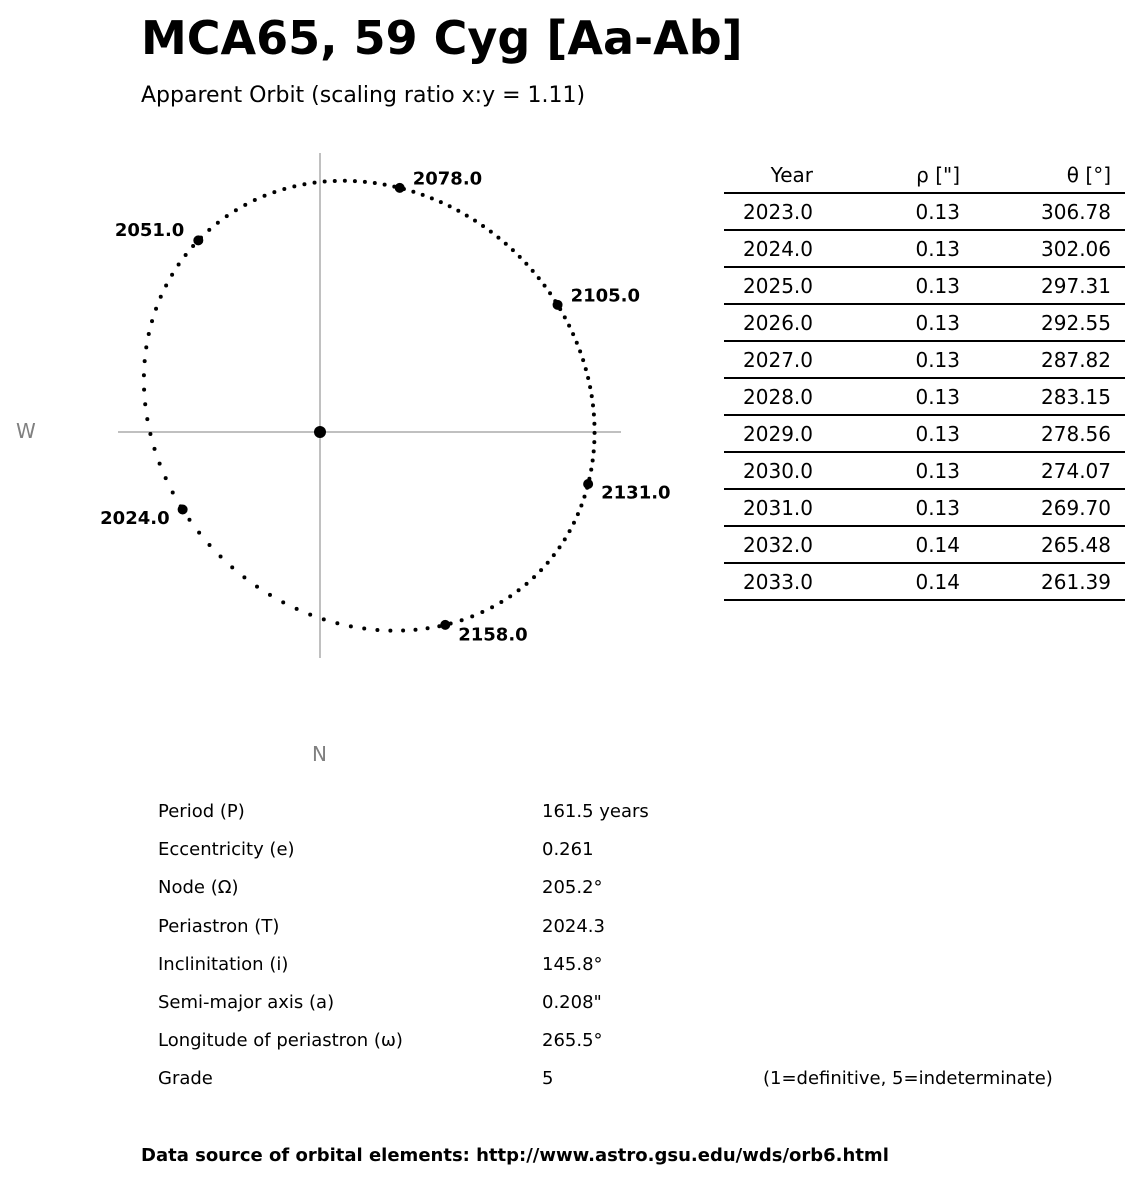 This screenshot has width=1141, height=1180. I want to click on cell-year: 2024.0, so click(768, 249).